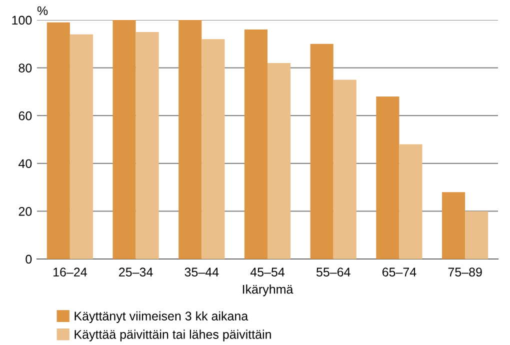 This screenshot has height=345, width=510. I want to click on legend-label: Käyttää päivittäin tai lähes päivittäin, so click(172, 336).